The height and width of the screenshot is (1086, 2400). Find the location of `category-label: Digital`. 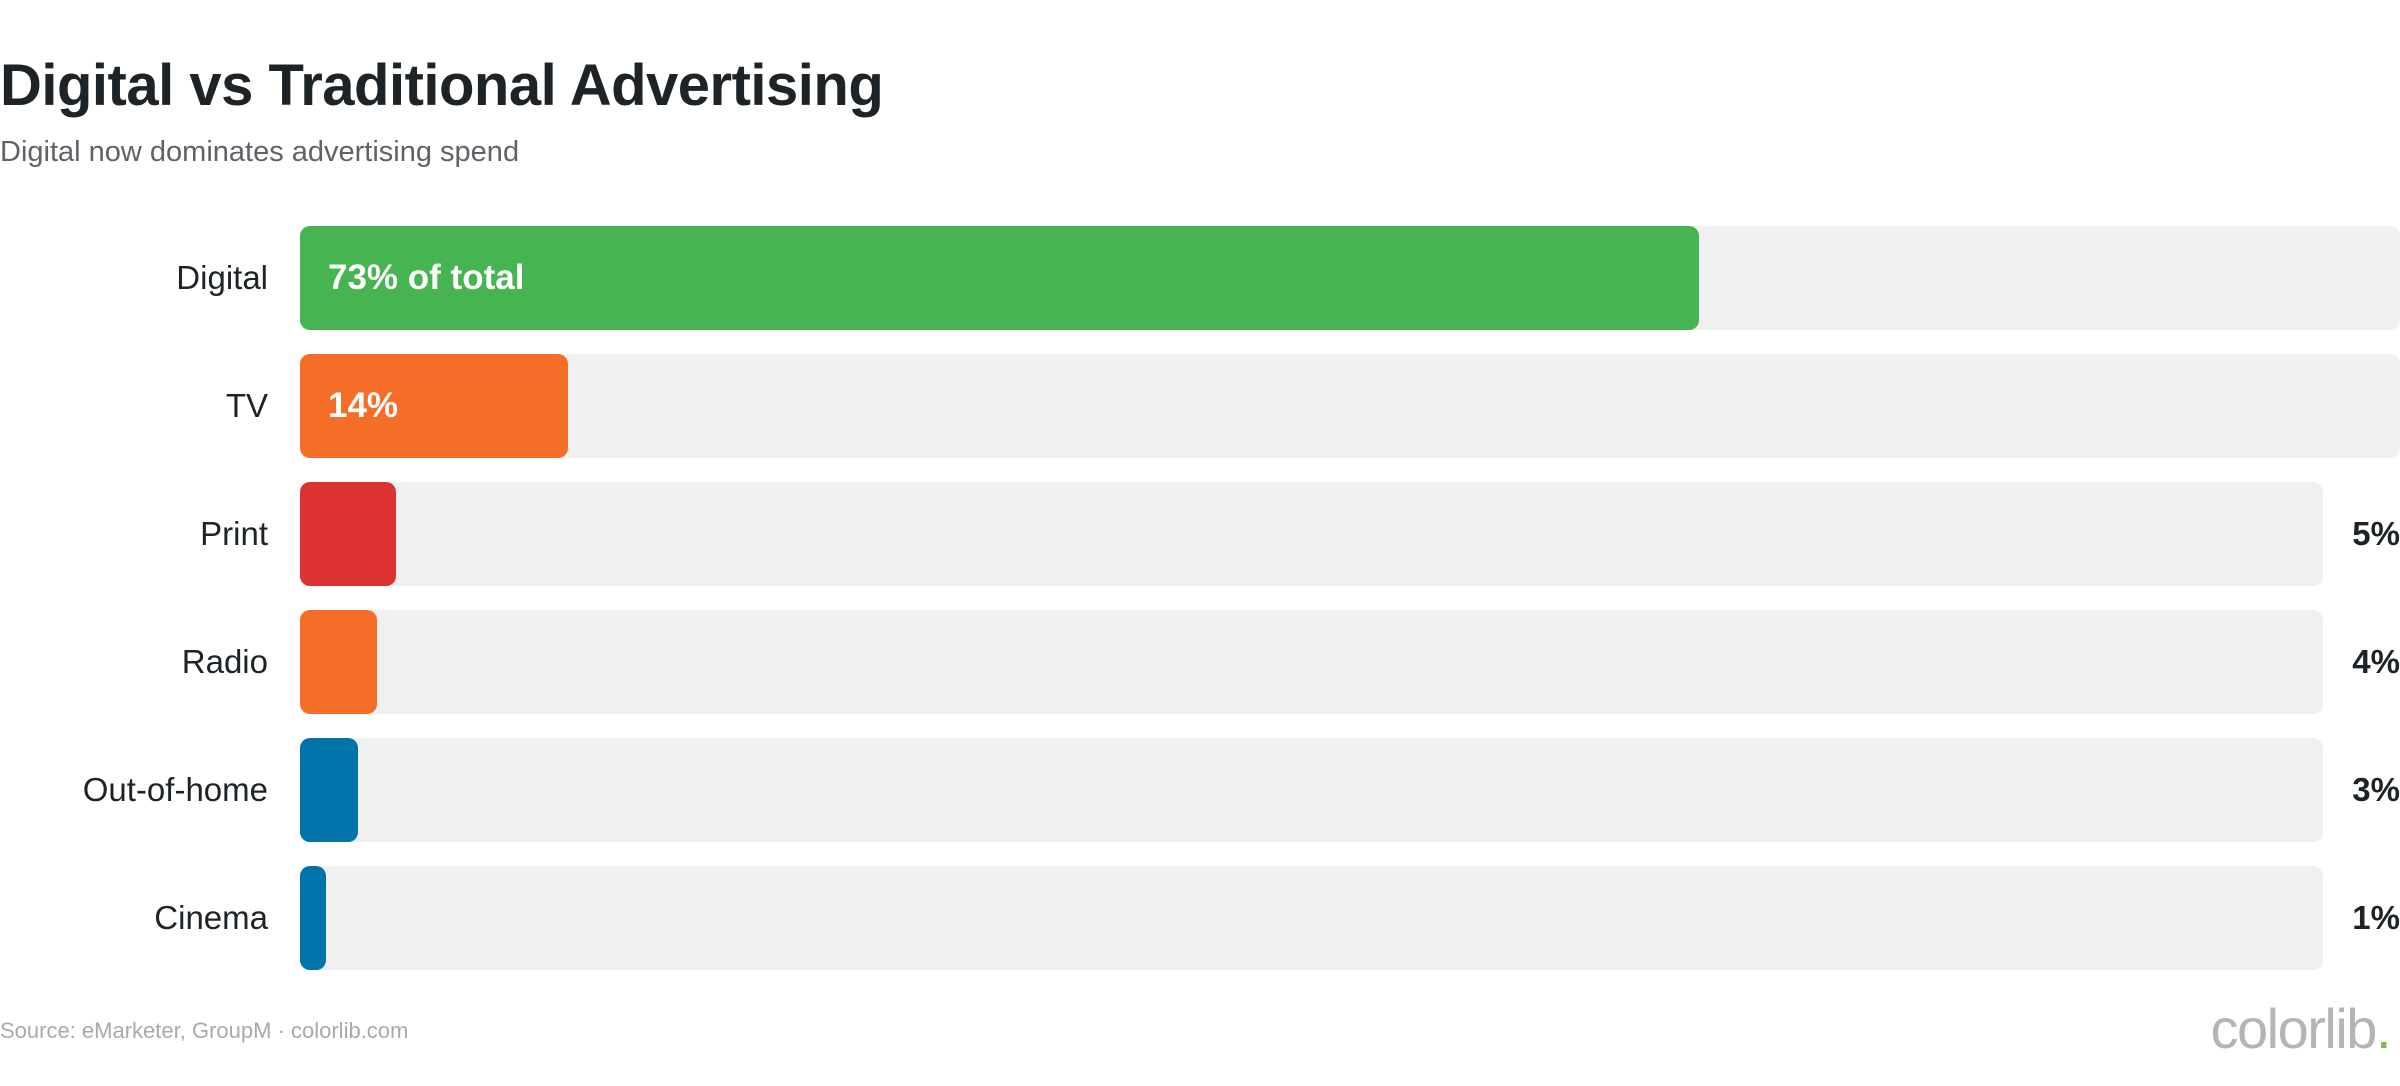

category-label: Digital is located at coordinates (222, 277).